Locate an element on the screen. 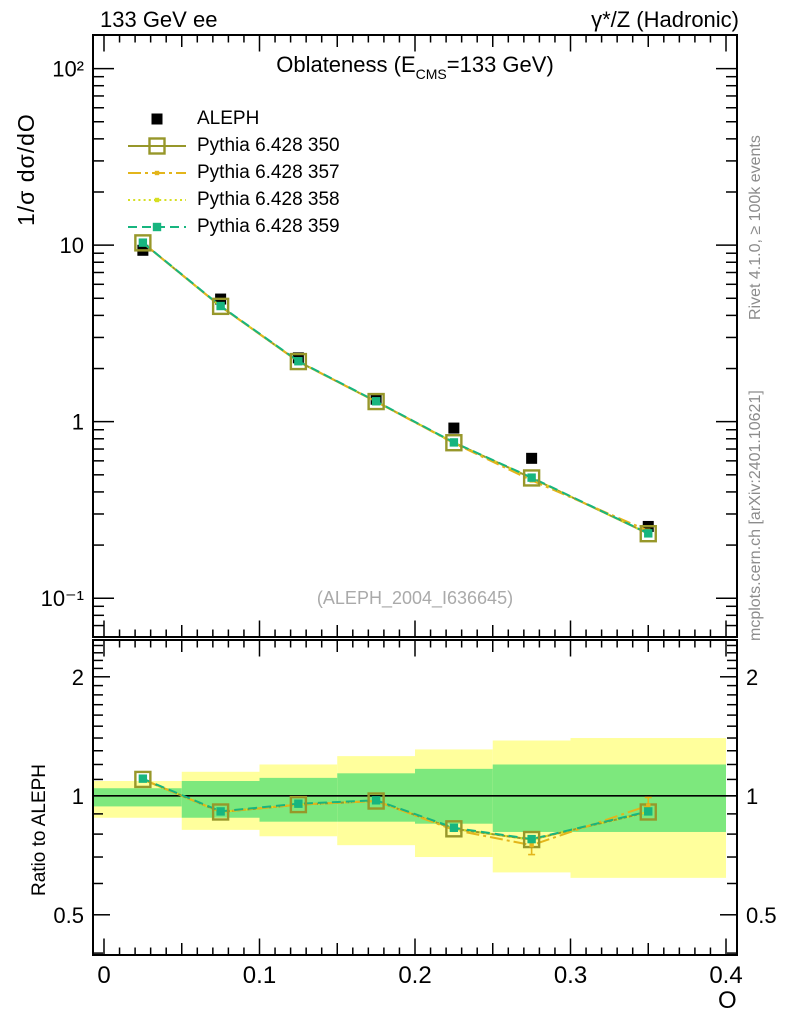 The width and height of the screenshot is (786, 1024). main-y-axis-title: 1/σ dσ/dO is located at coordinates (26, 169).